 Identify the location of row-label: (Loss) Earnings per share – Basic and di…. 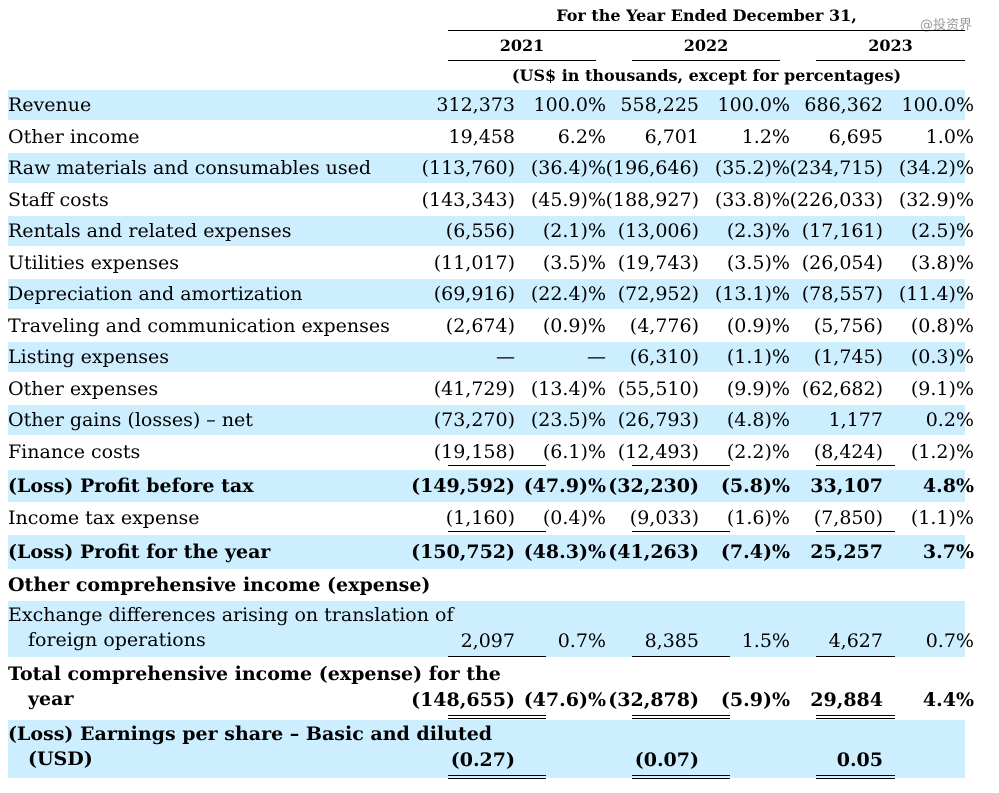
(250, 747).